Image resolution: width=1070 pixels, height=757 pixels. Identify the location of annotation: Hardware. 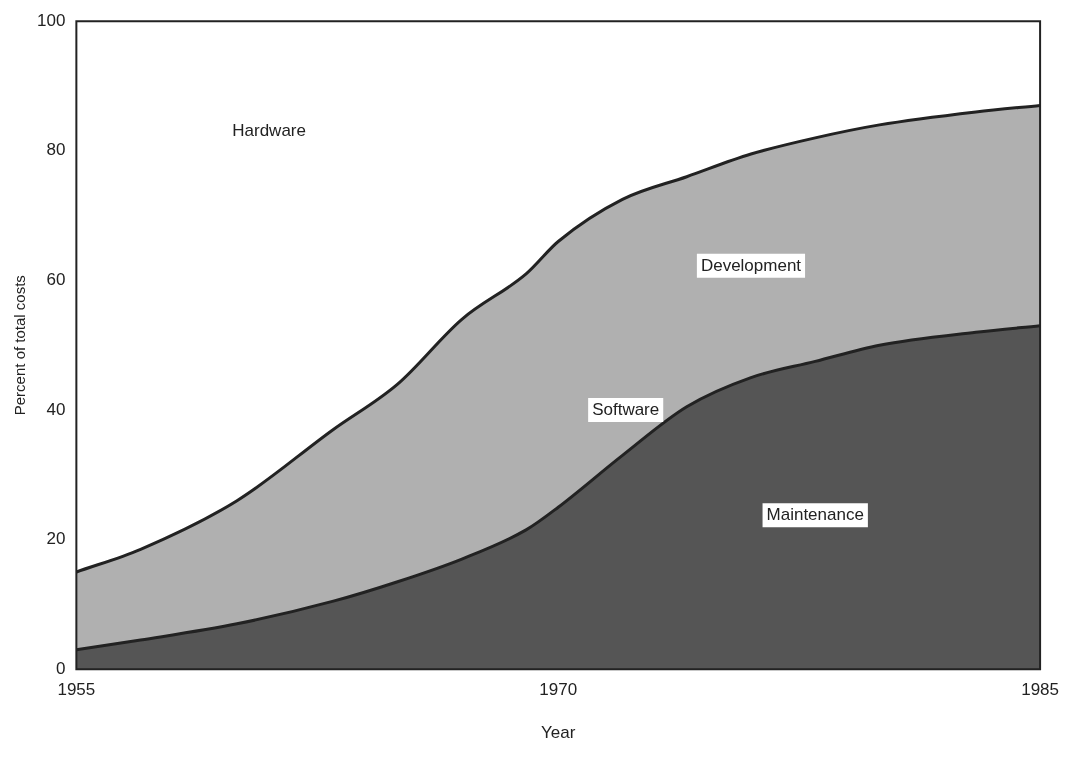
(269, 131).